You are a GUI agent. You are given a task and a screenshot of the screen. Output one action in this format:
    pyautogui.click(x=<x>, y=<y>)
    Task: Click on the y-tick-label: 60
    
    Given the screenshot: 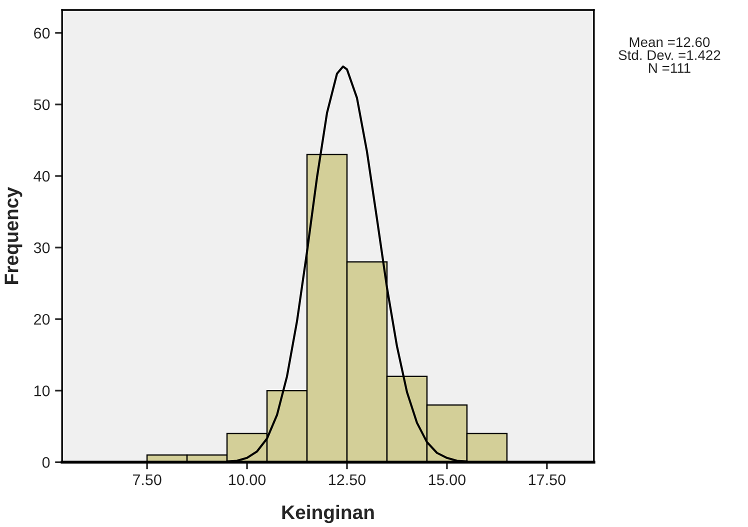 What is the action you would take?
    pyautogui.click(x=42, y=33)
    